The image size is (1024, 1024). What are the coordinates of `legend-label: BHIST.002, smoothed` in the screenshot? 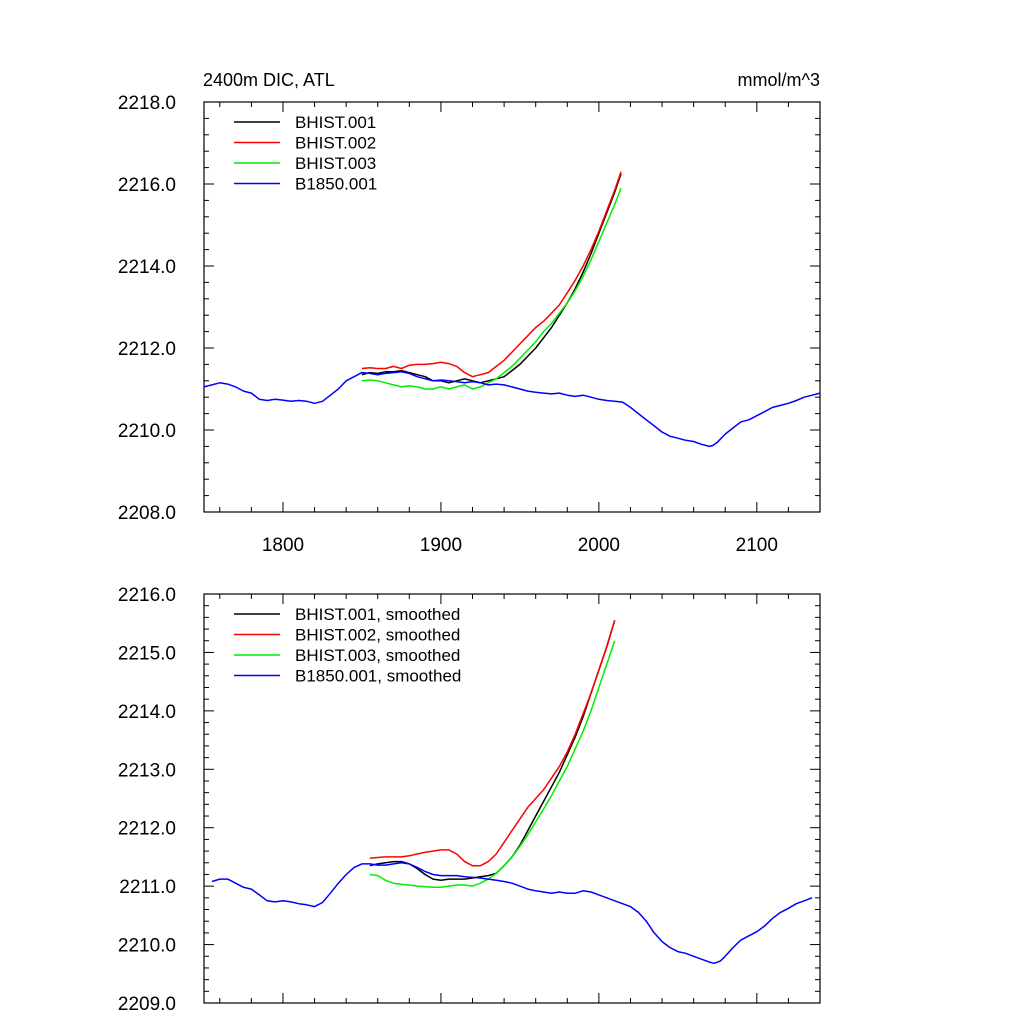 It's located at (377, 635).